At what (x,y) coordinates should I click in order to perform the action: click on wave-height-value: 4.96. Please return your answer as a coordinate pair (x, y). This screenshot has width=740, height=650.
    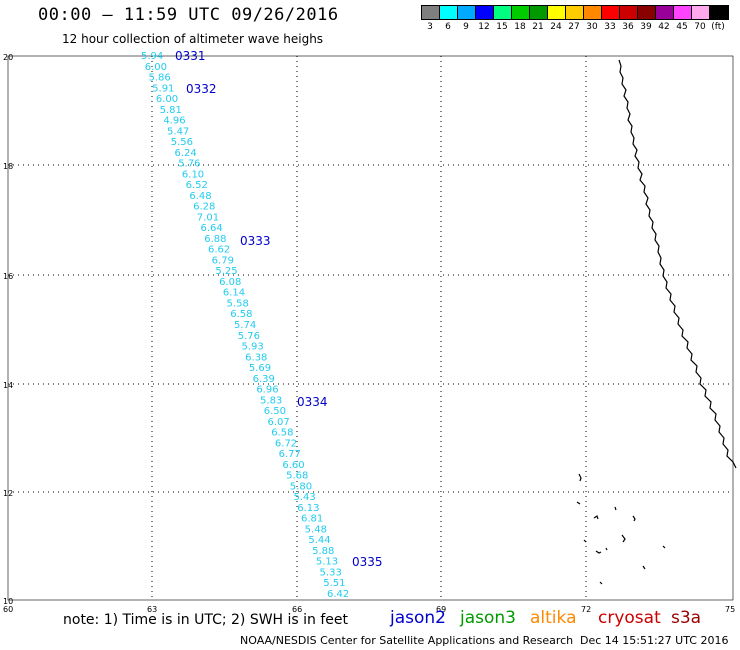
    Looking at the image, I should click on (174, 121).